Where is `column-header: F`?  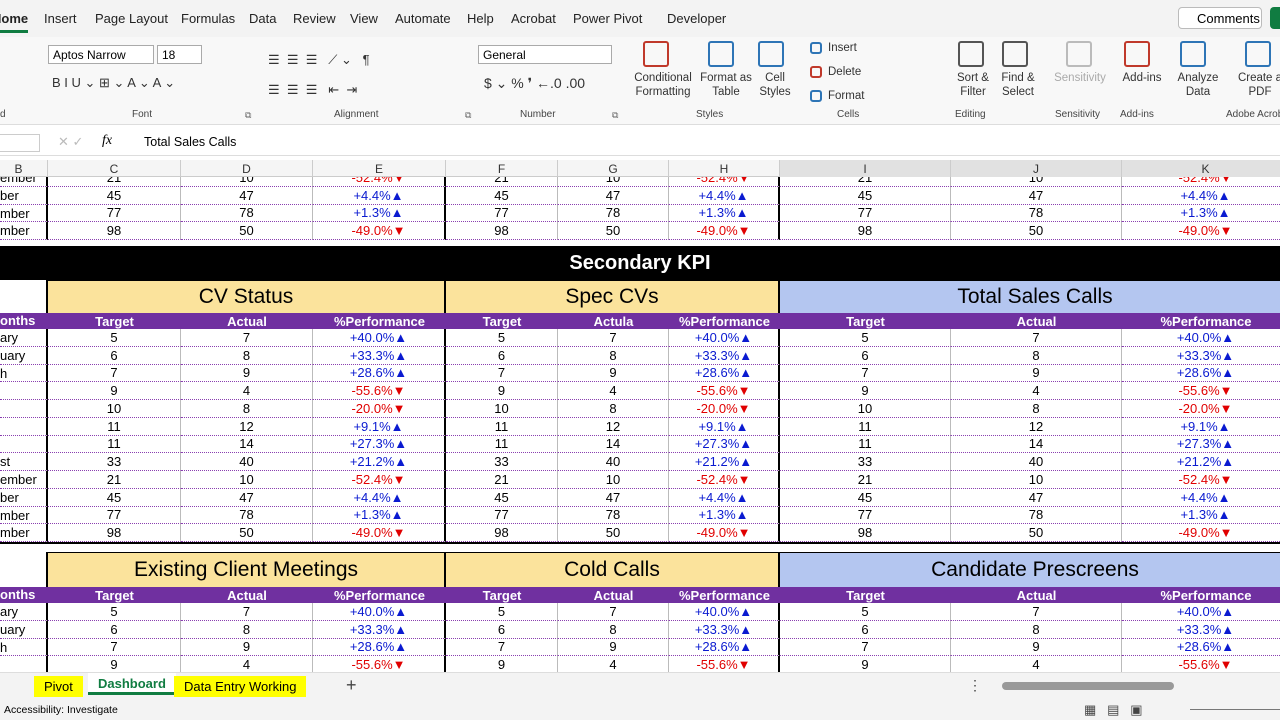 column-header: F is located at coordinates (502, 168).